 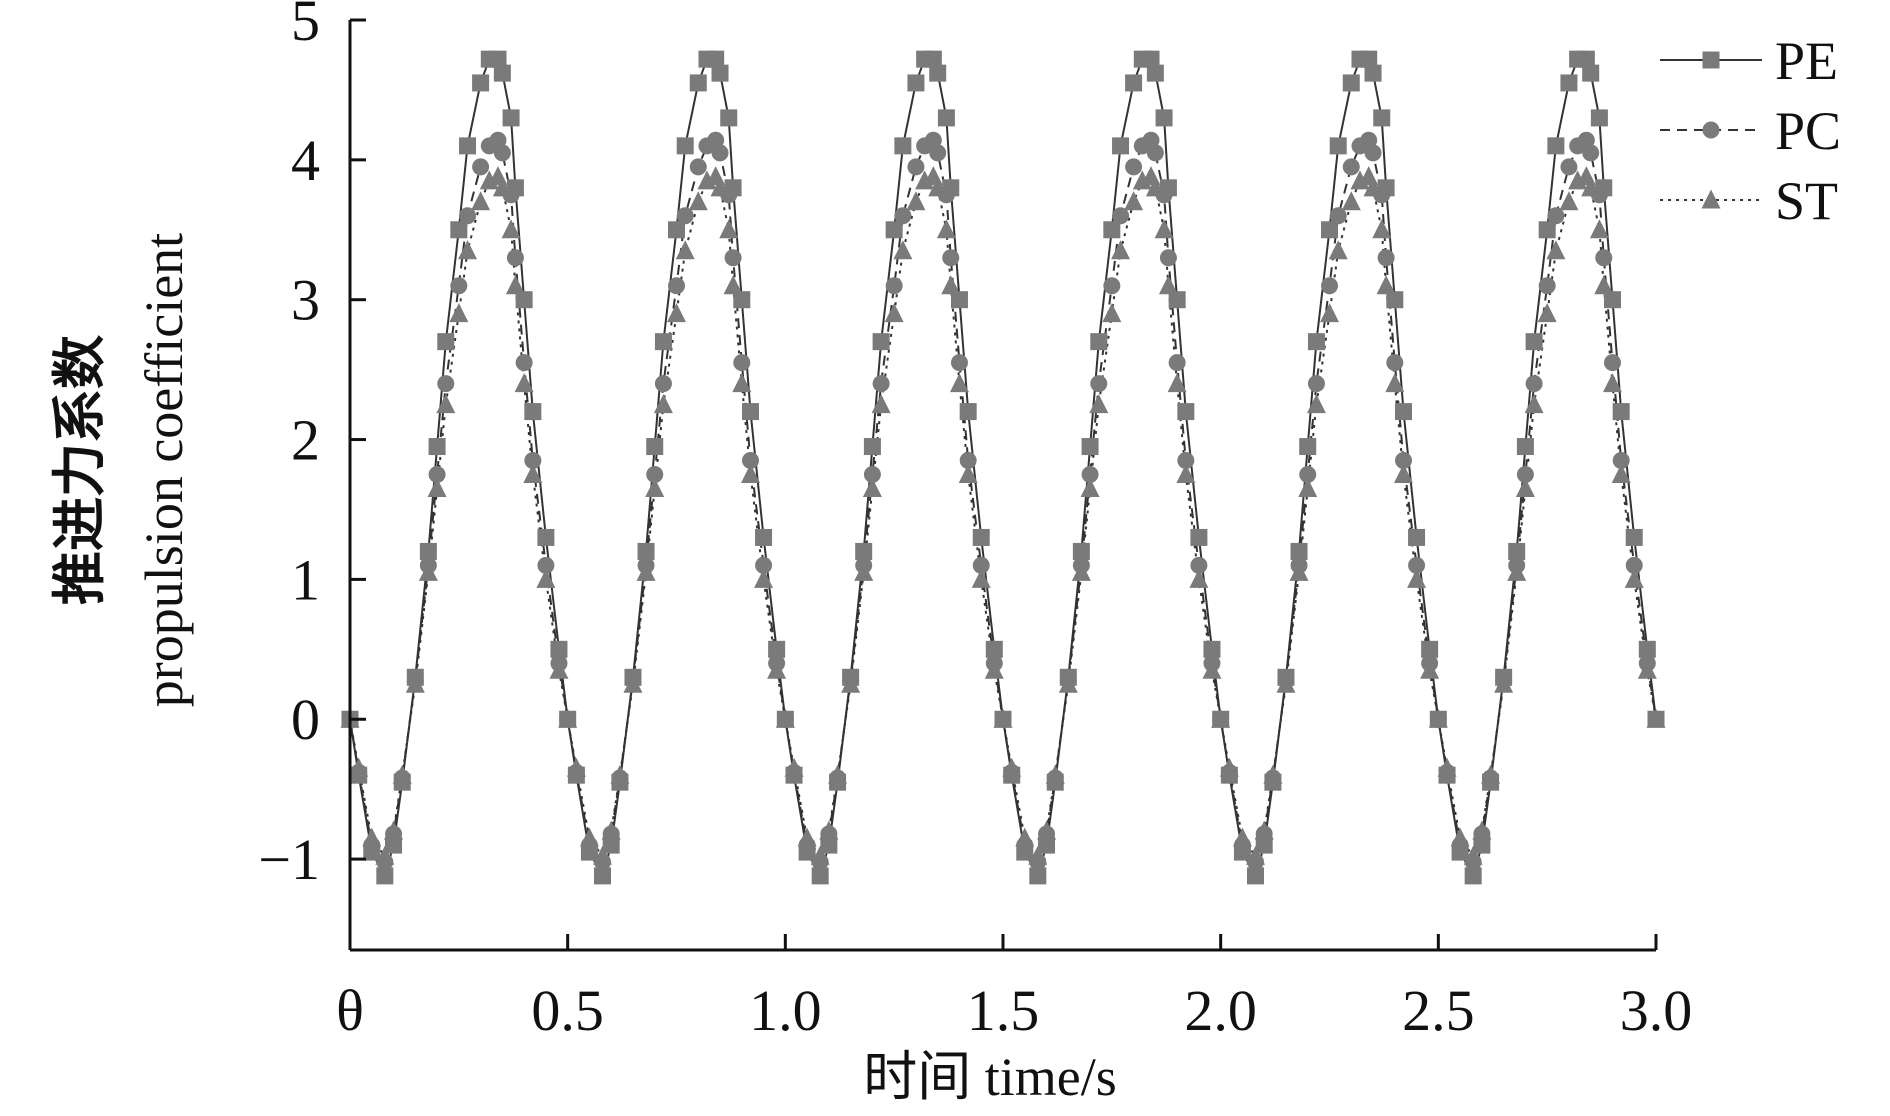 What do you see at coordinates (1750, 131) in the screenshot?
I see `legend: PE PC ST` at bounding box center [1750, 131].